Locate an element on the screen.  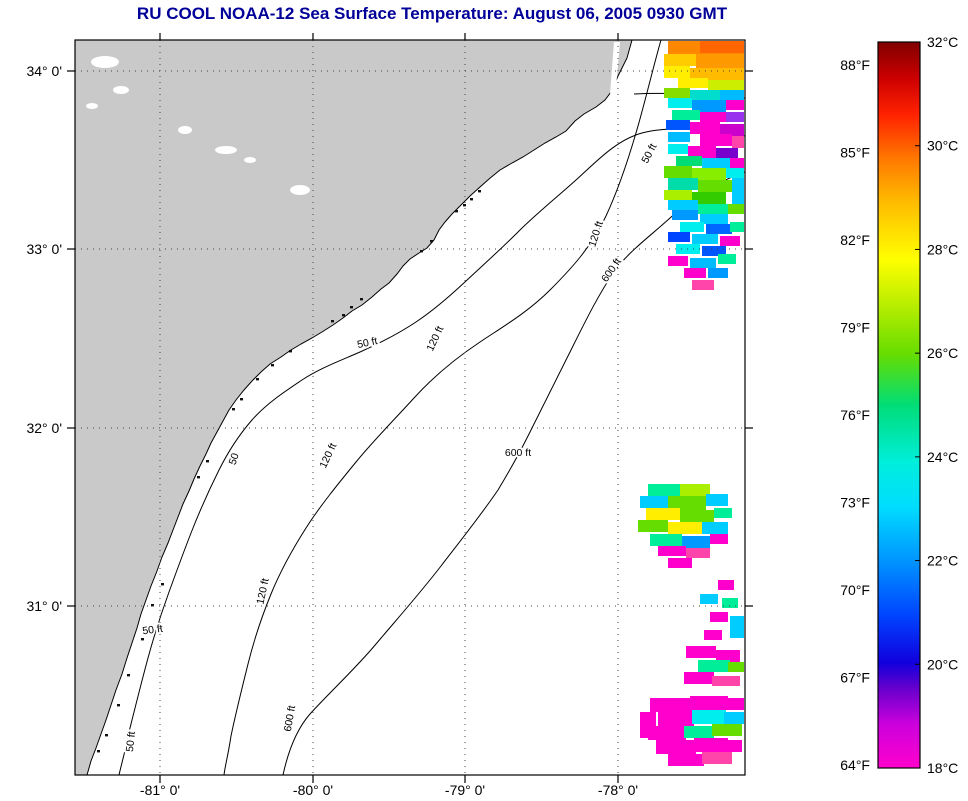
colorbar-fahrenheit-label: 64°F is located at coordinates (855, 765).